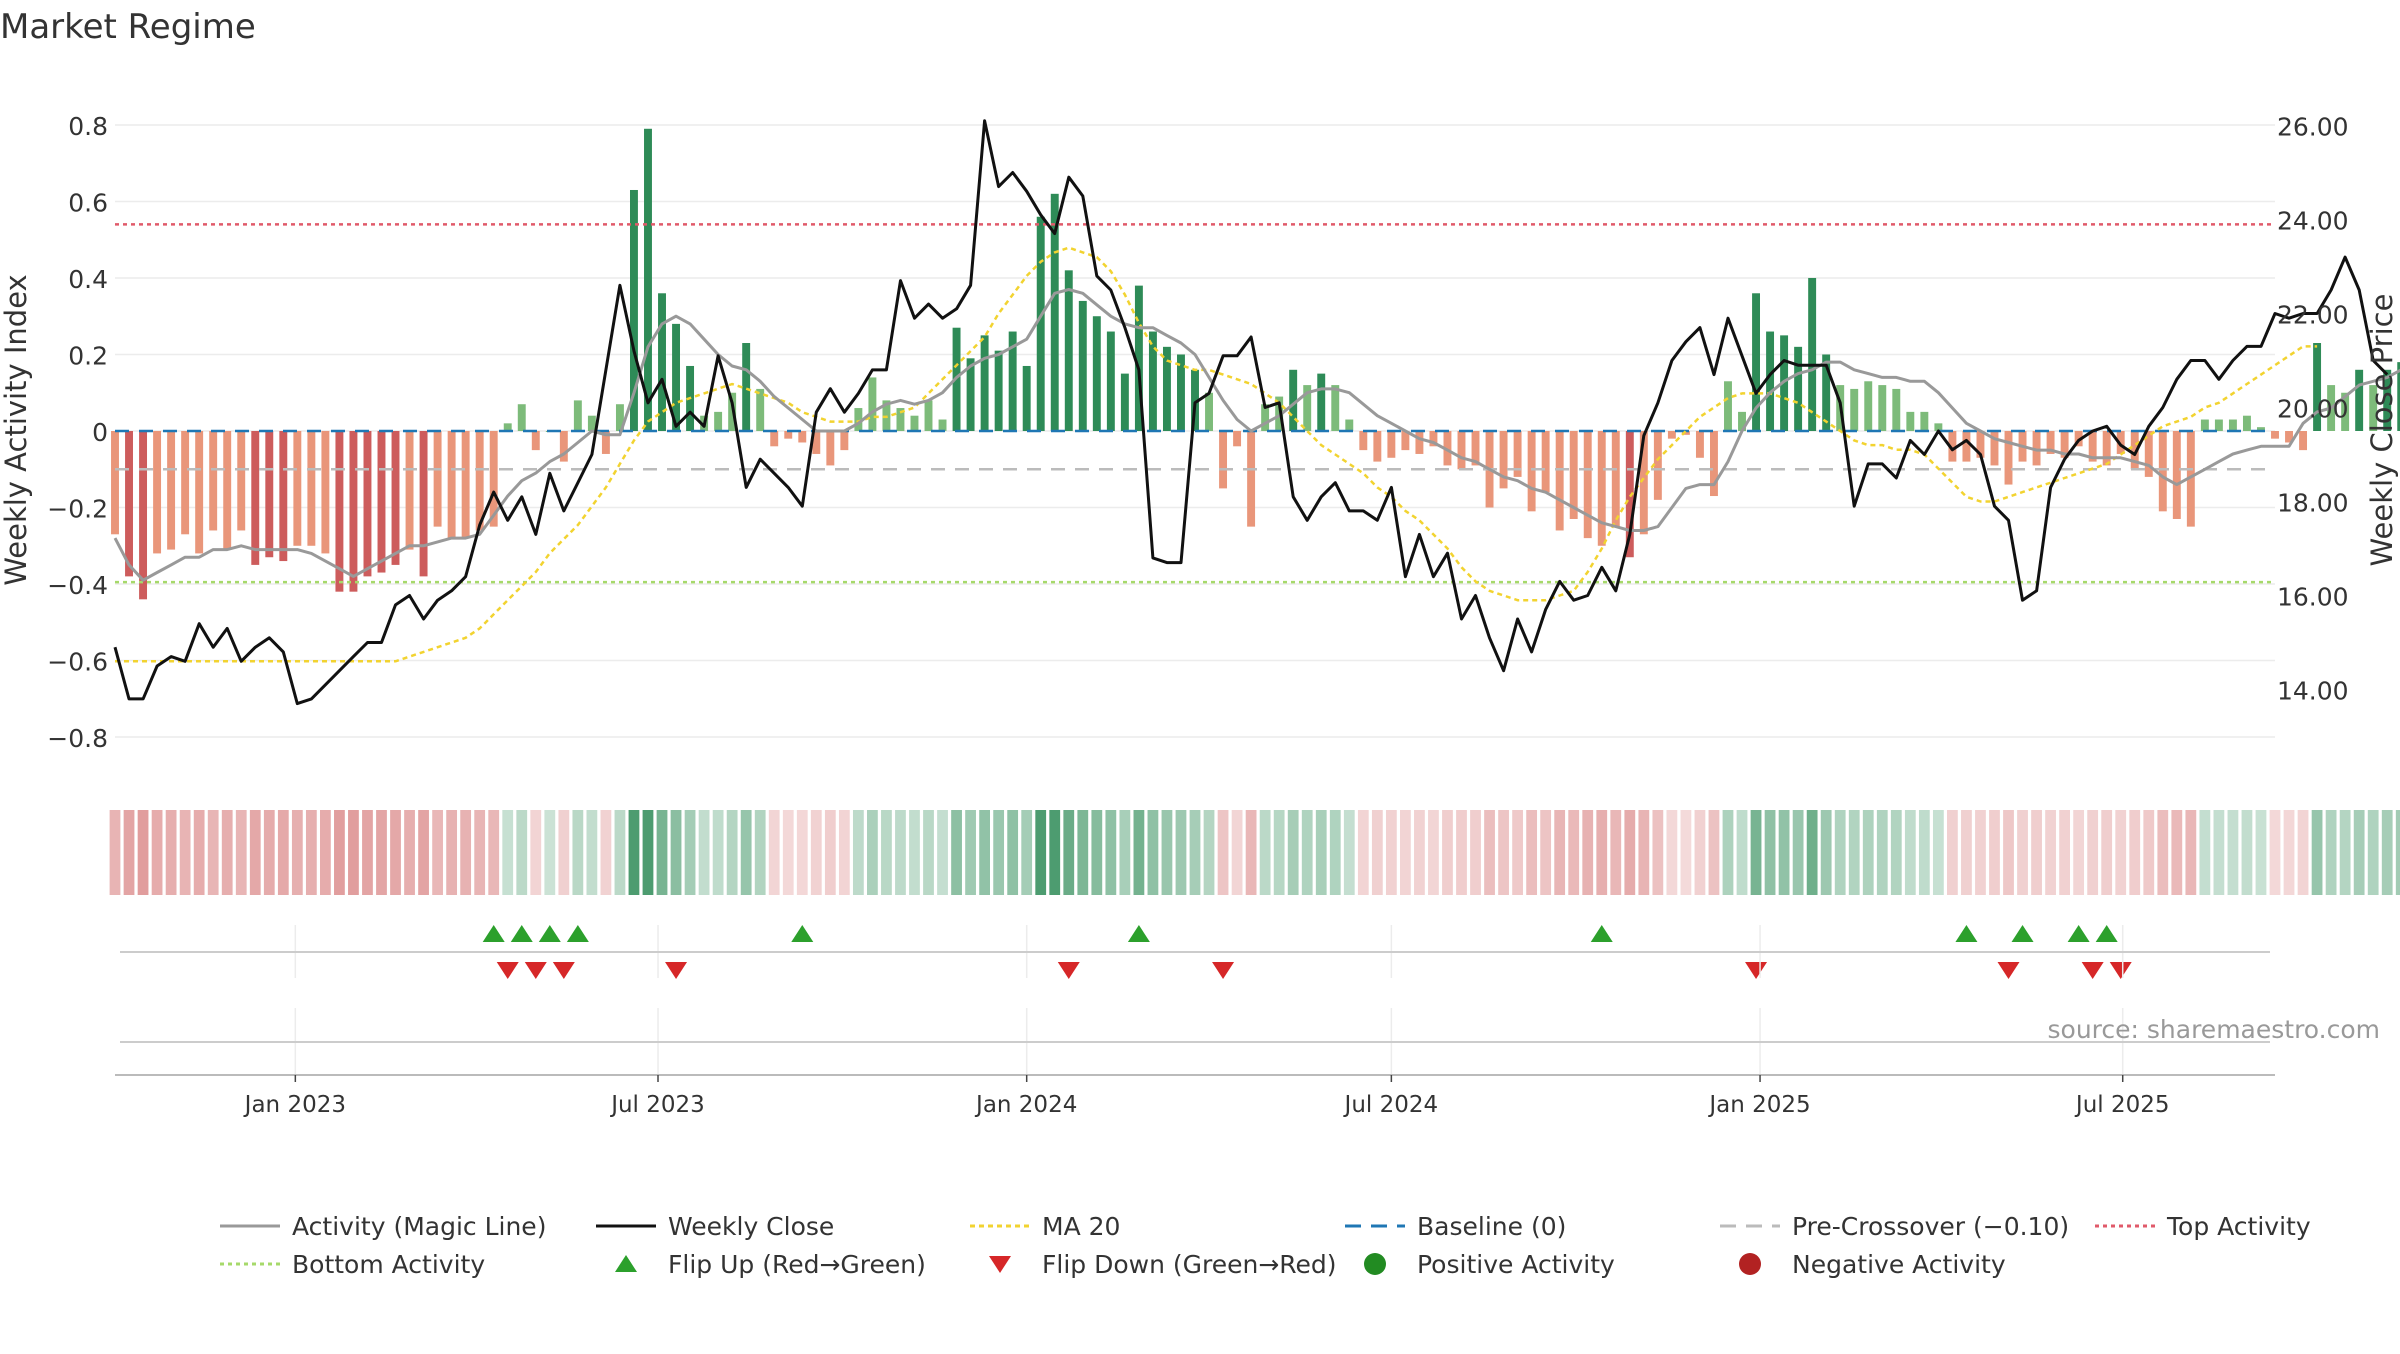 Image resolution: width=2400 pixels, height=1354 pixels. Describe the element at coordinates (88, 126) in the screenshot. I see `left-tick-label: 0.8` at that location.